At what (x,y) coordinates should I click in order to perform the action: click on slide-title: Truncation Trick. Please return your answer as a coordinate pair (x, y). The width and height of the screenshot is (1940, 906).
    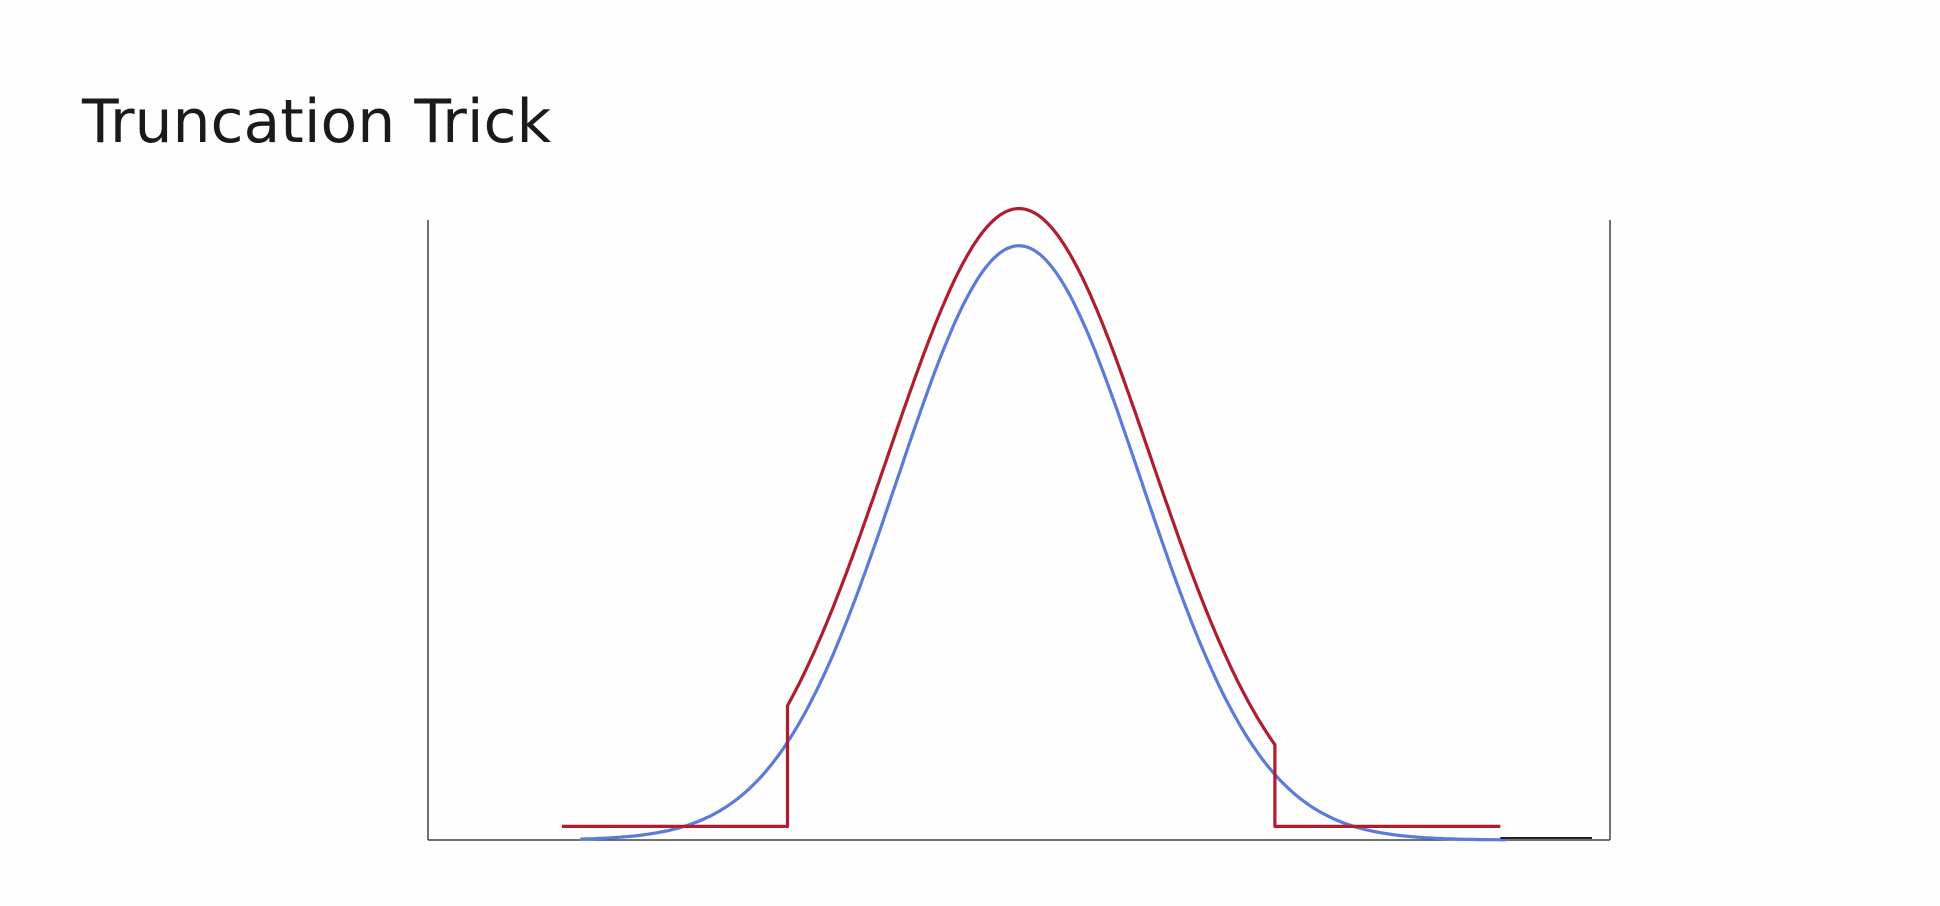
    Looking at the image, I should click on (317, 122).